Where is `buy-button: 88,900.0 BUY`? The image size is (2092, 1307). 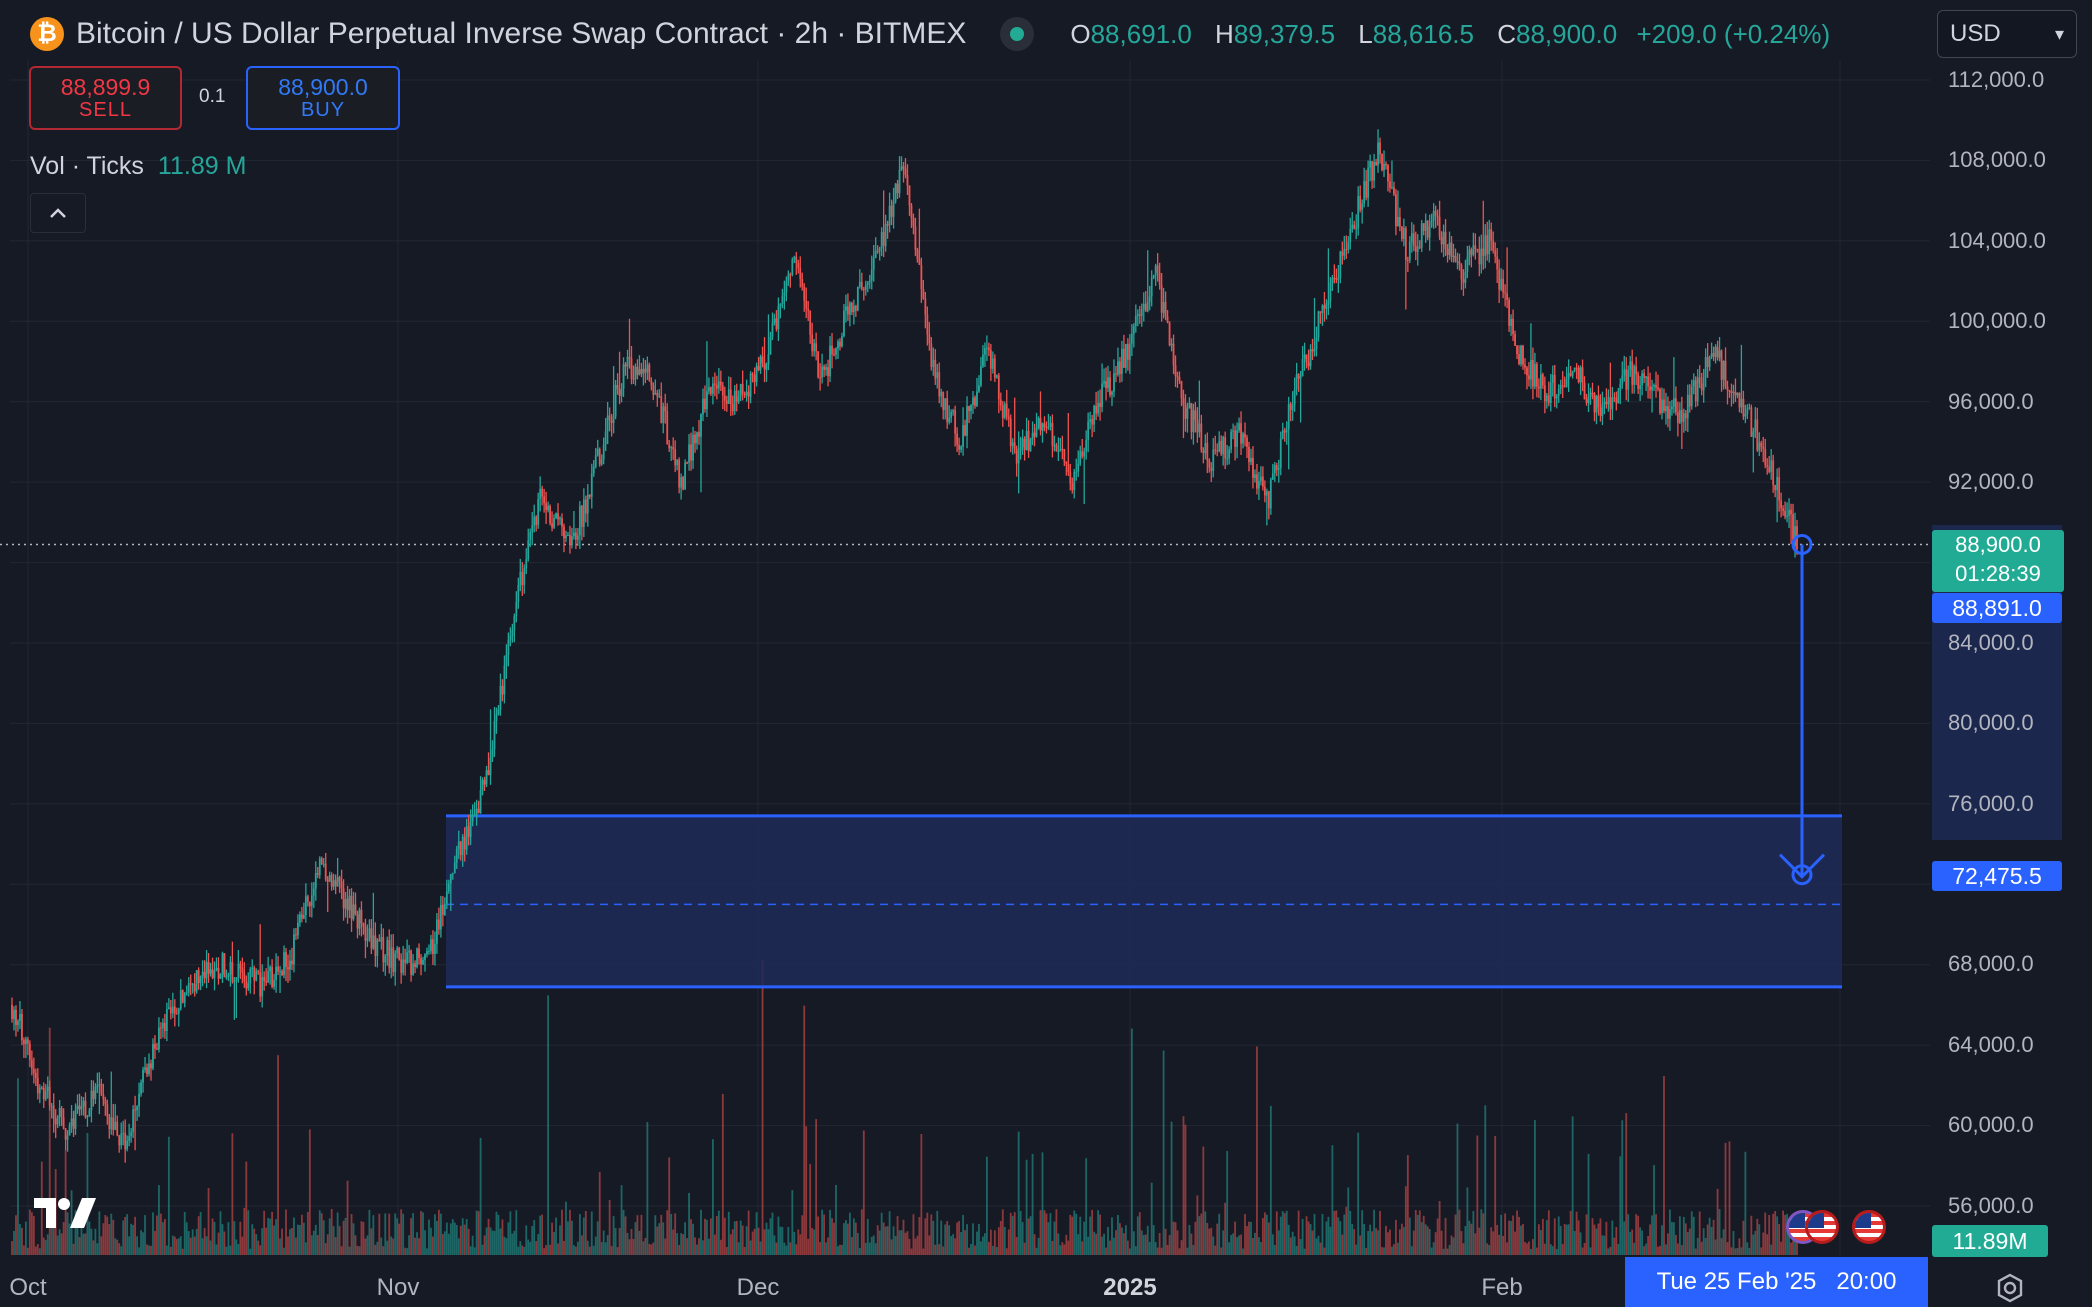
buy-button: 88,900.0 BUY is located at coordinates (323, 98).